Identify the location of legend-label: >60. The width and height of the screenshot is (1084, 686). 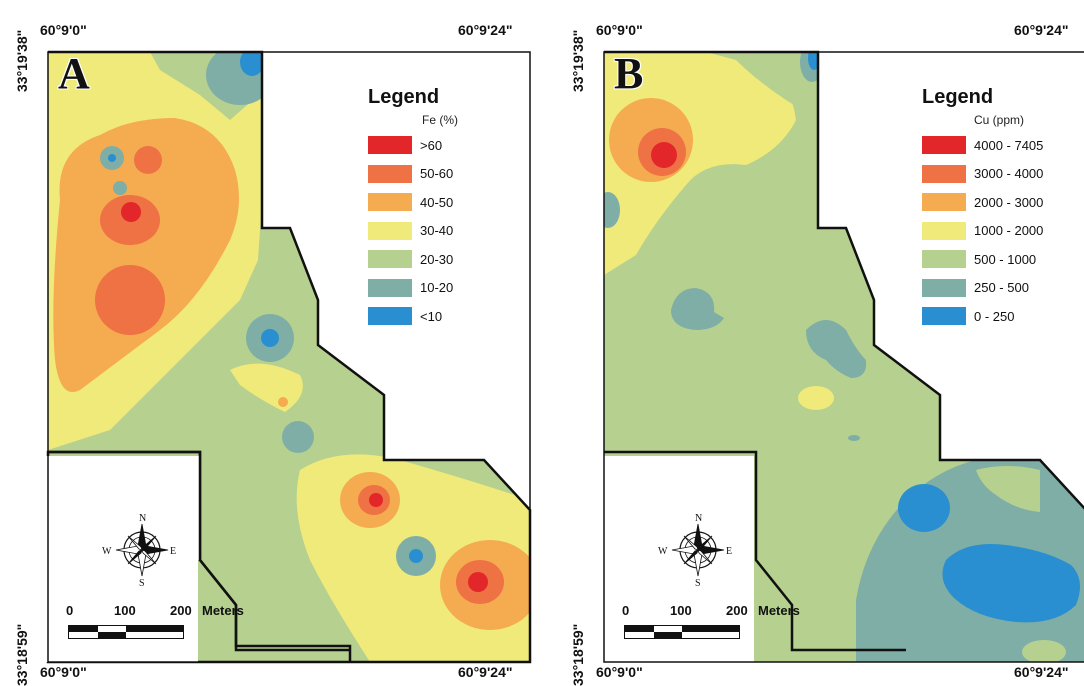
(431, 145).